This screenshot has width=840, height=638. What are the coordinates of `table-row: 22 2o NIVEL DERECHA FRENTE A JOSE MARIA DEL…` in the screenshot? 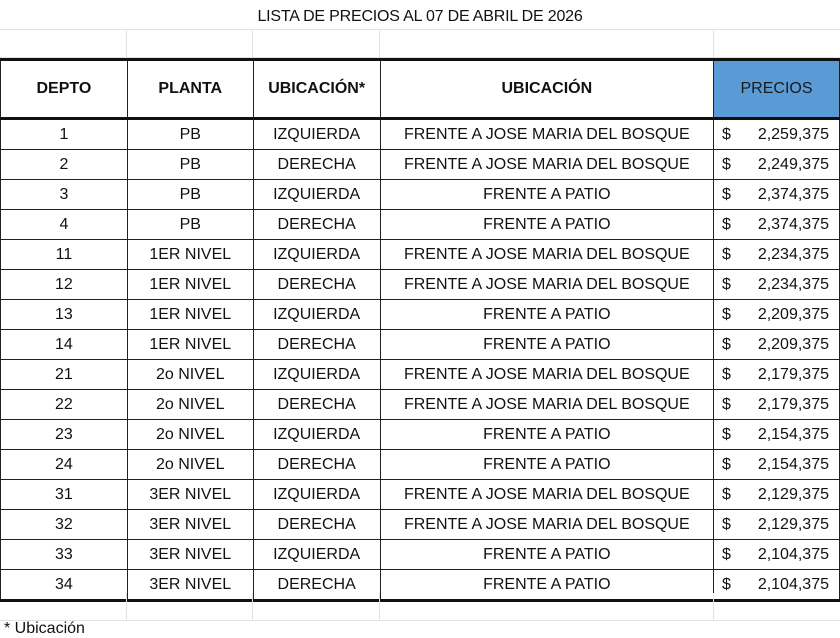 It's located at (420, 404).